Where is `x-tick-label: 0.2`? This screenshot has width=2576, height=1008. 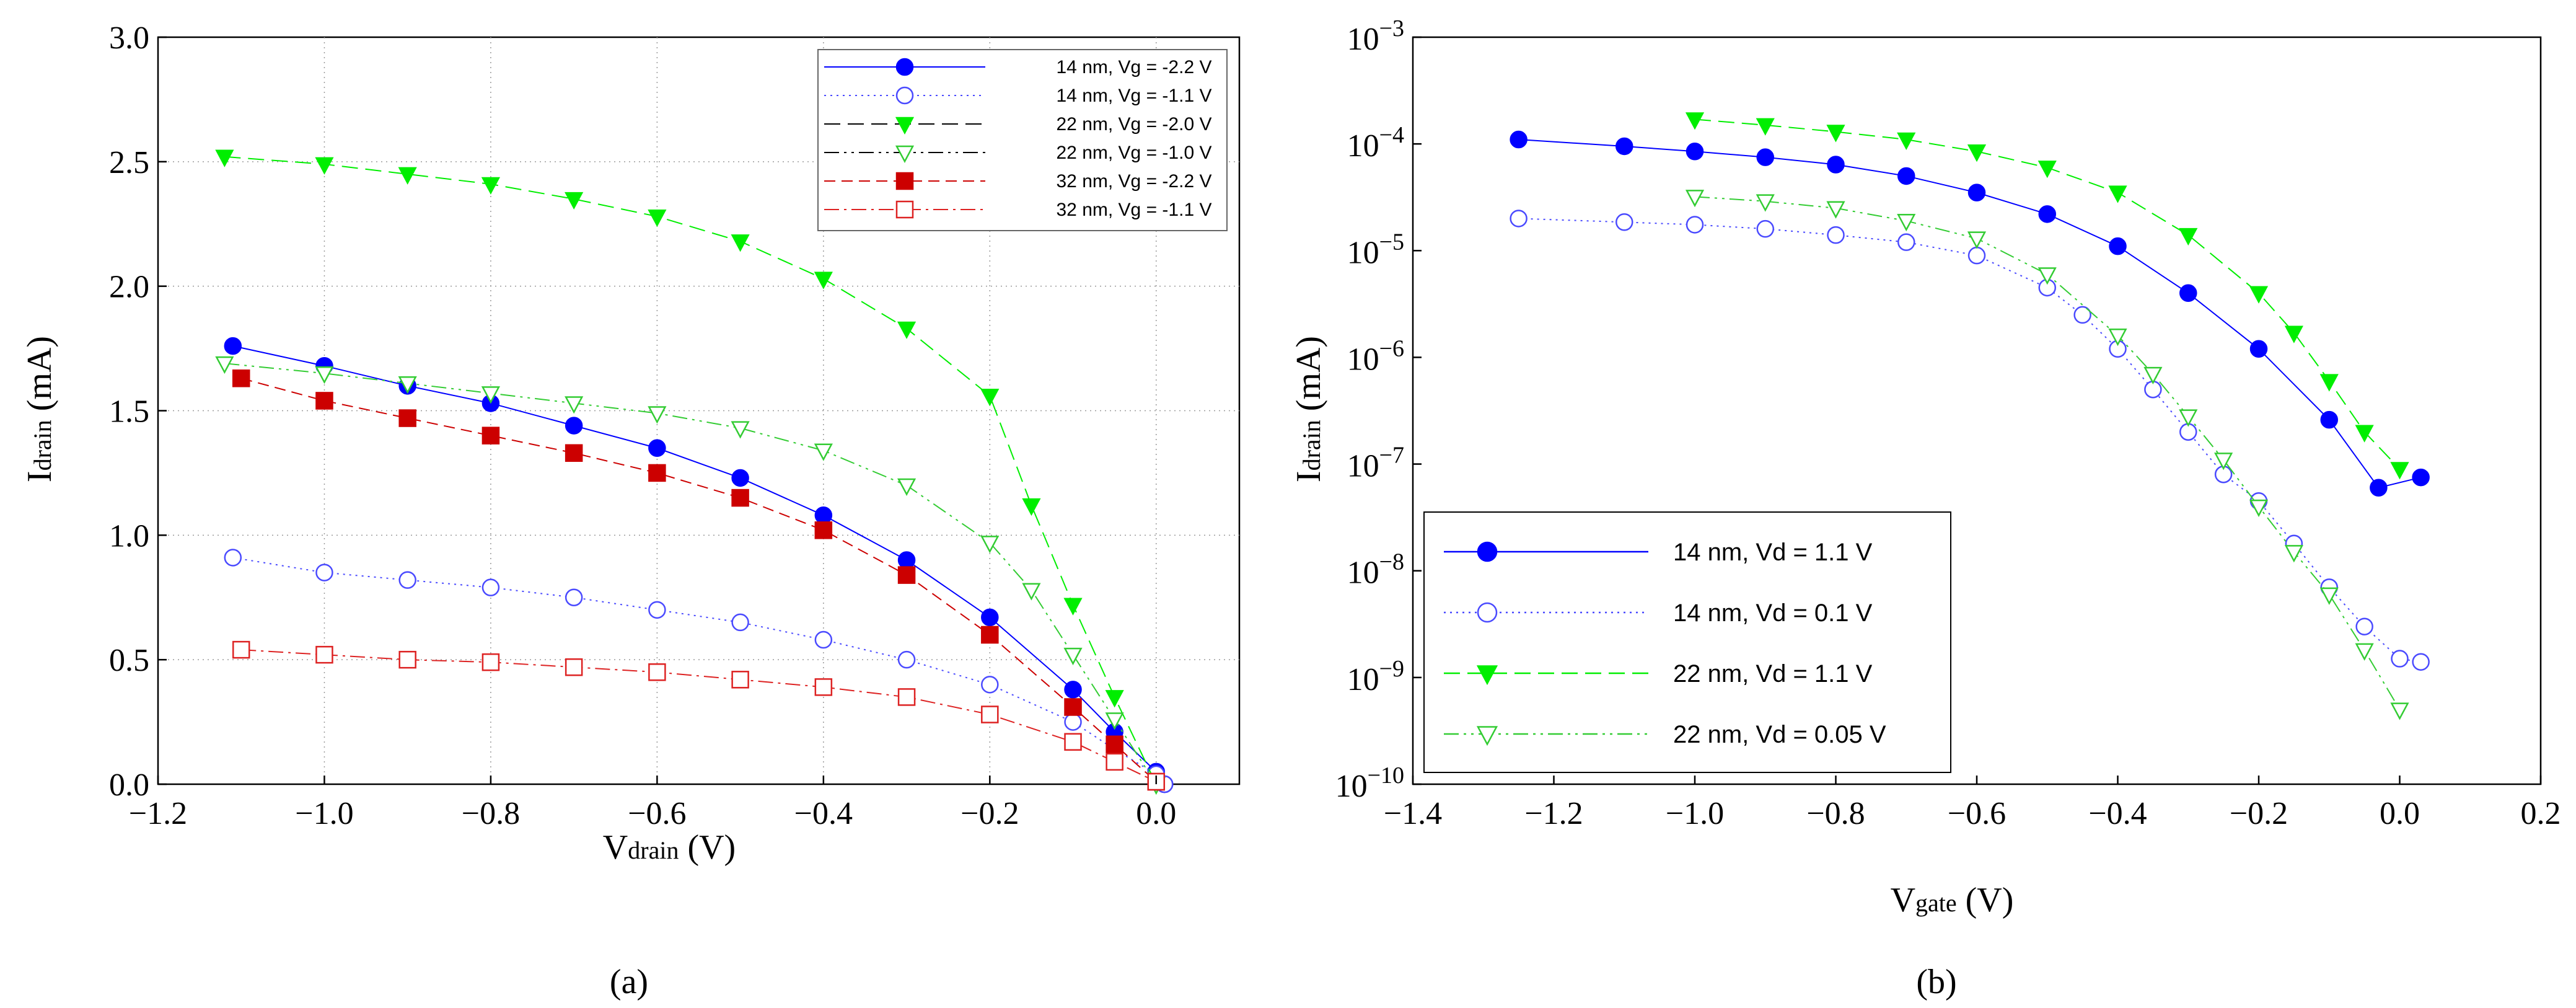
x-tick-label: 0.2 is located at coordinates (2541, 813).